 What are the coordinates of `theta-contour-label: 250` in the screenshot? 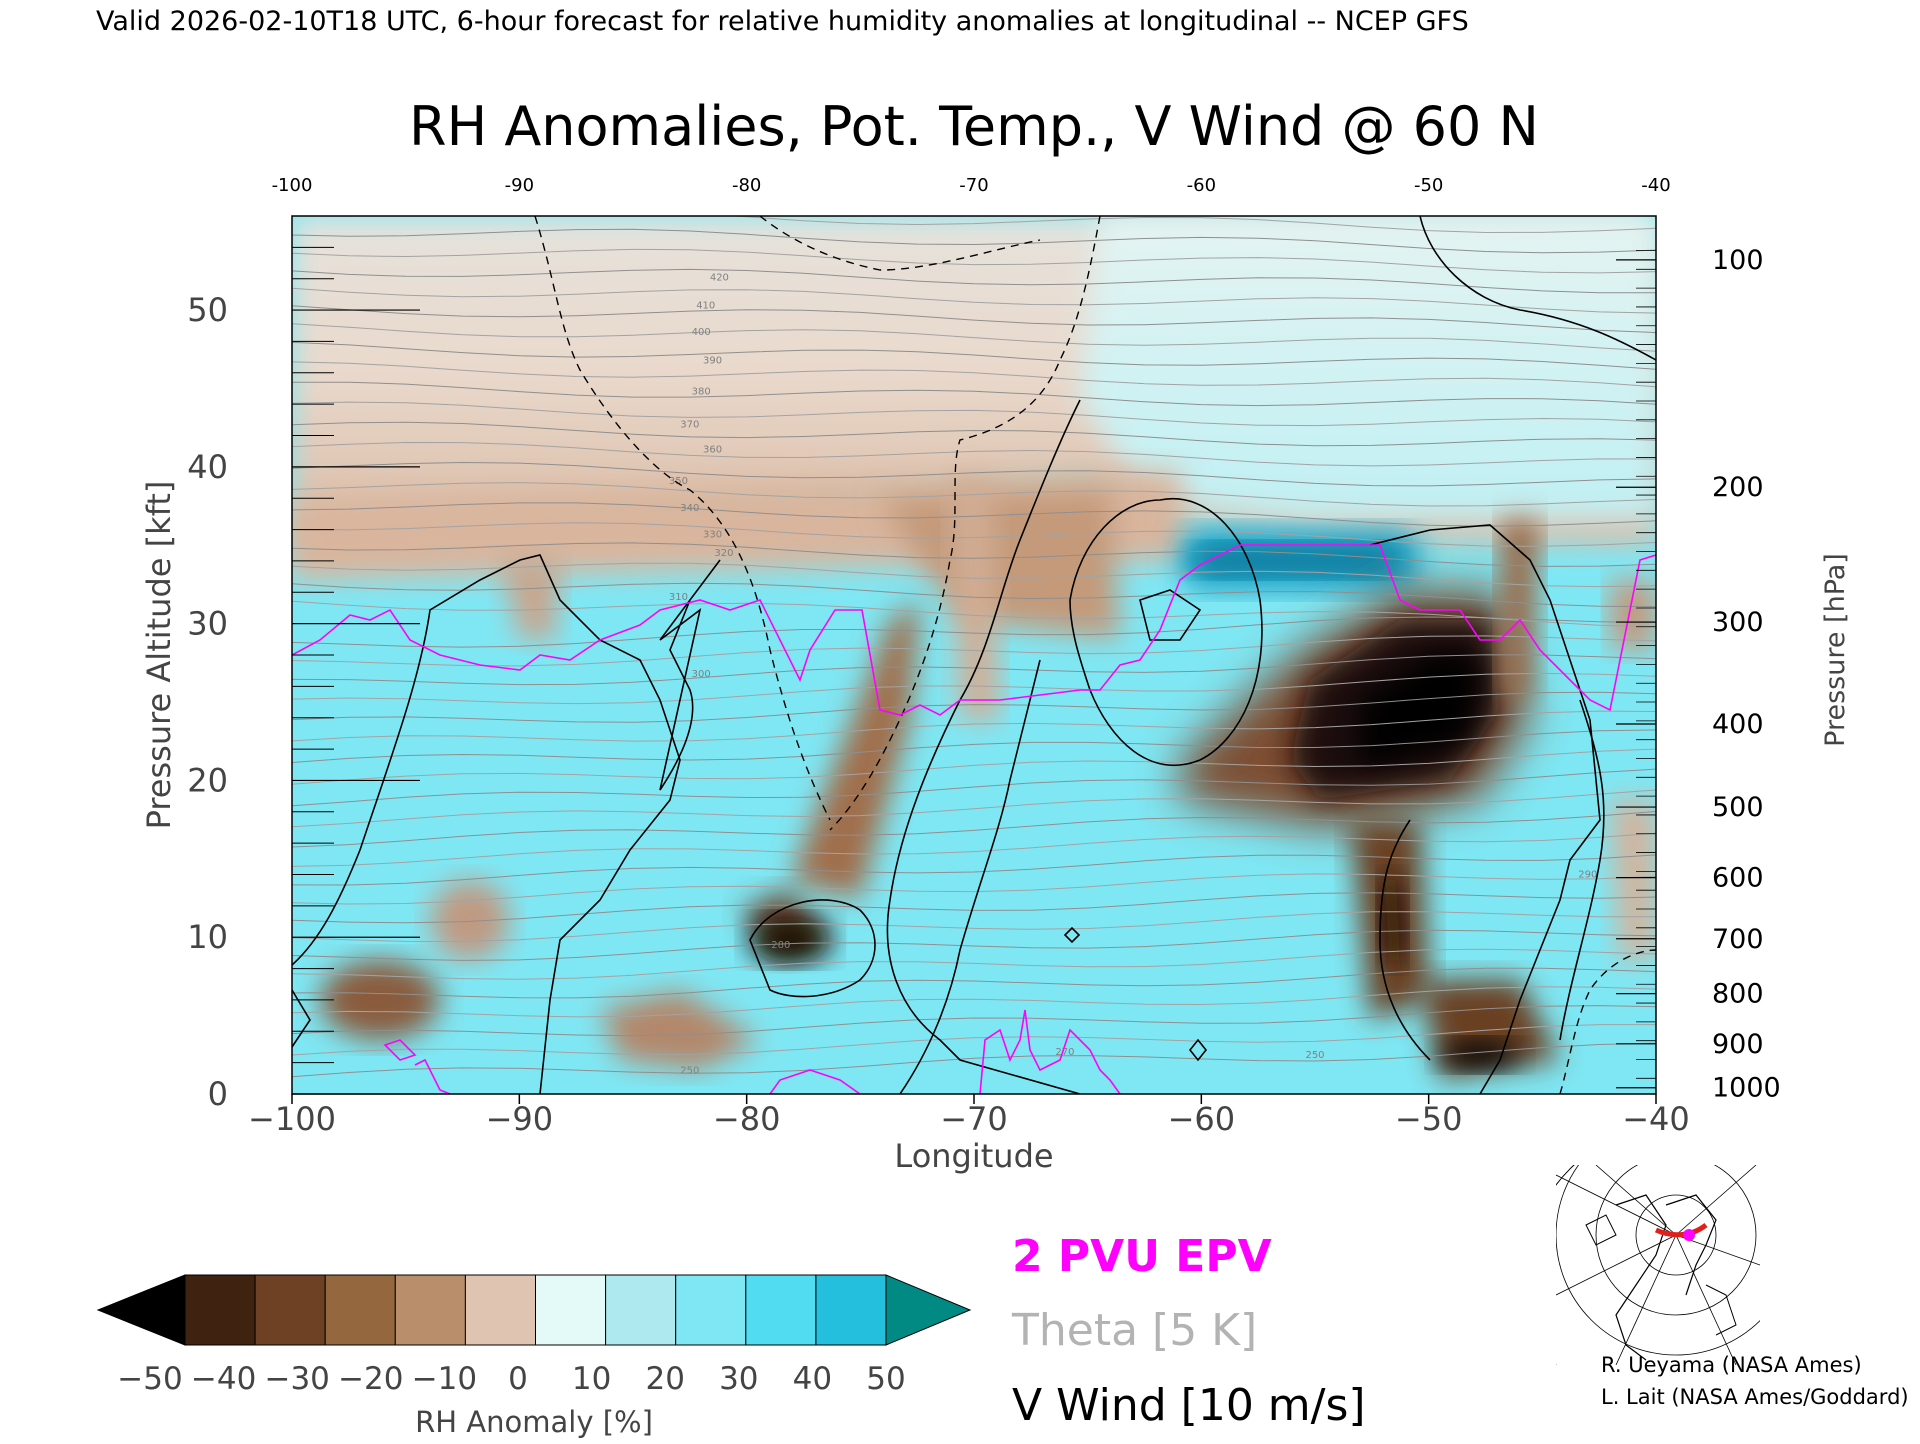 It's located at (689, 1071).